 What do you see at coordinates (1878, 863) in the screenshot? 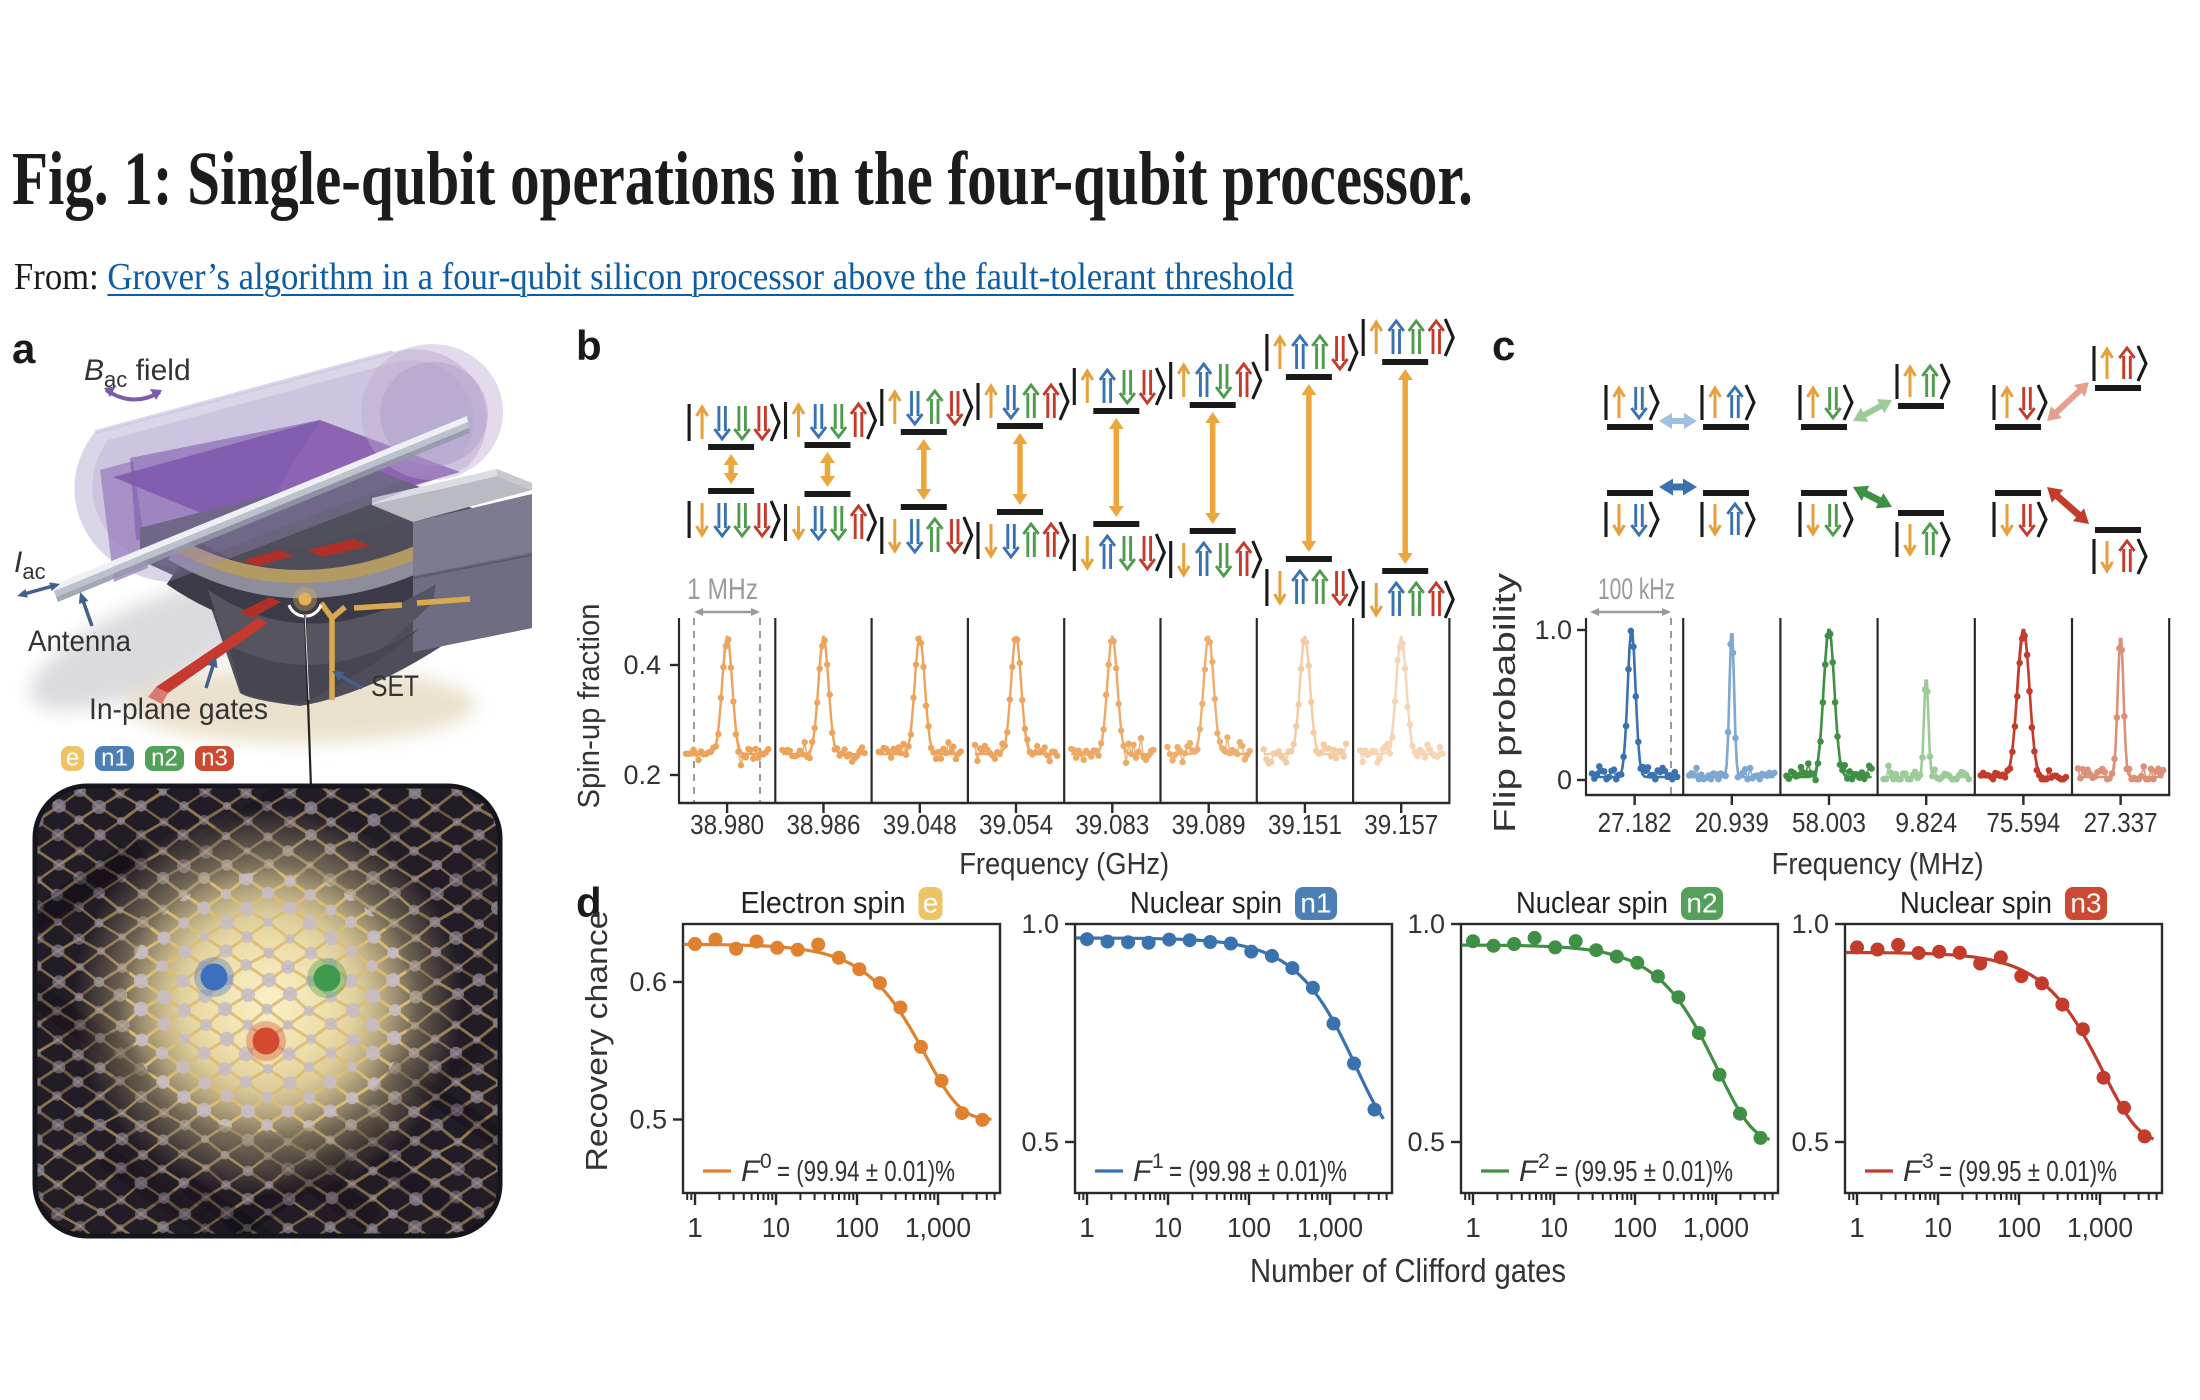
I see `svg-text: Frequency (MHz)` at bounding box center [1878, 863].